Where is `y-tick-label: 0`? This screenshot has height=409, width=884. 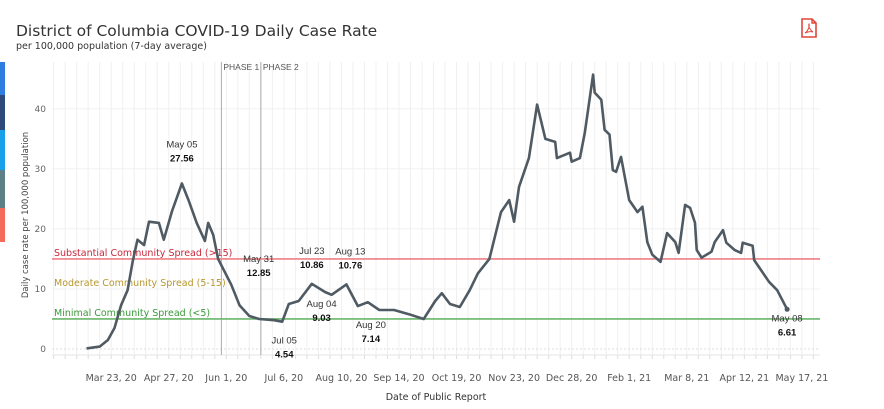 y-tick-label: 0 is located at coordinates (43, 350).